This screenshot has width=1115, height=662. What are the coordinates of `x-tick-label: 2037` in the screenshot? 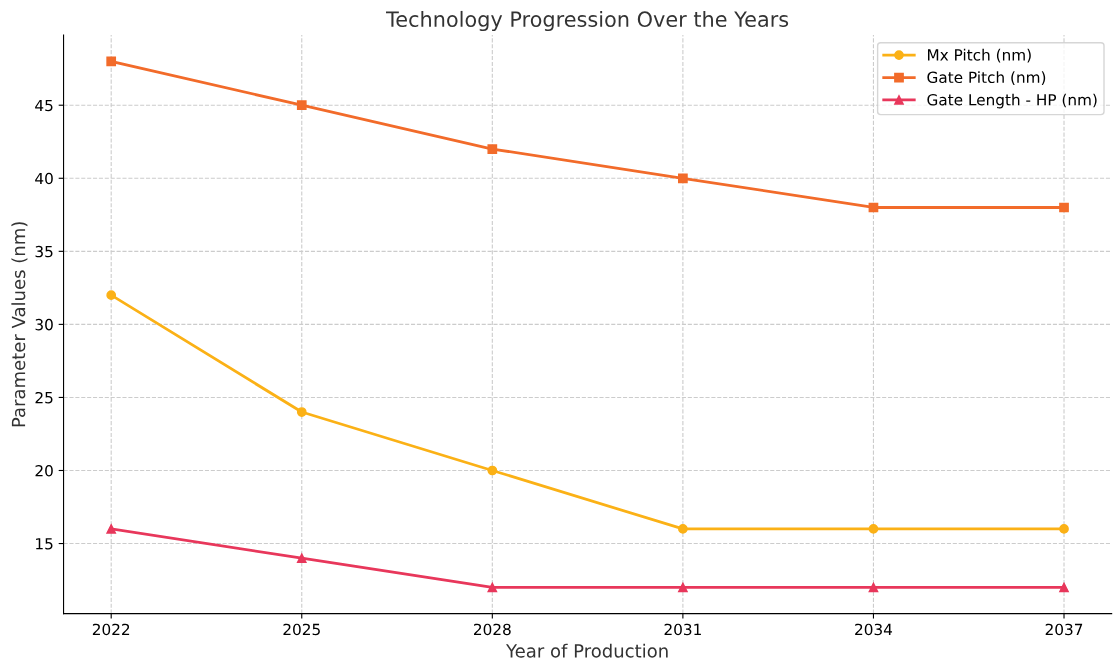 It's located at (1064, 629).